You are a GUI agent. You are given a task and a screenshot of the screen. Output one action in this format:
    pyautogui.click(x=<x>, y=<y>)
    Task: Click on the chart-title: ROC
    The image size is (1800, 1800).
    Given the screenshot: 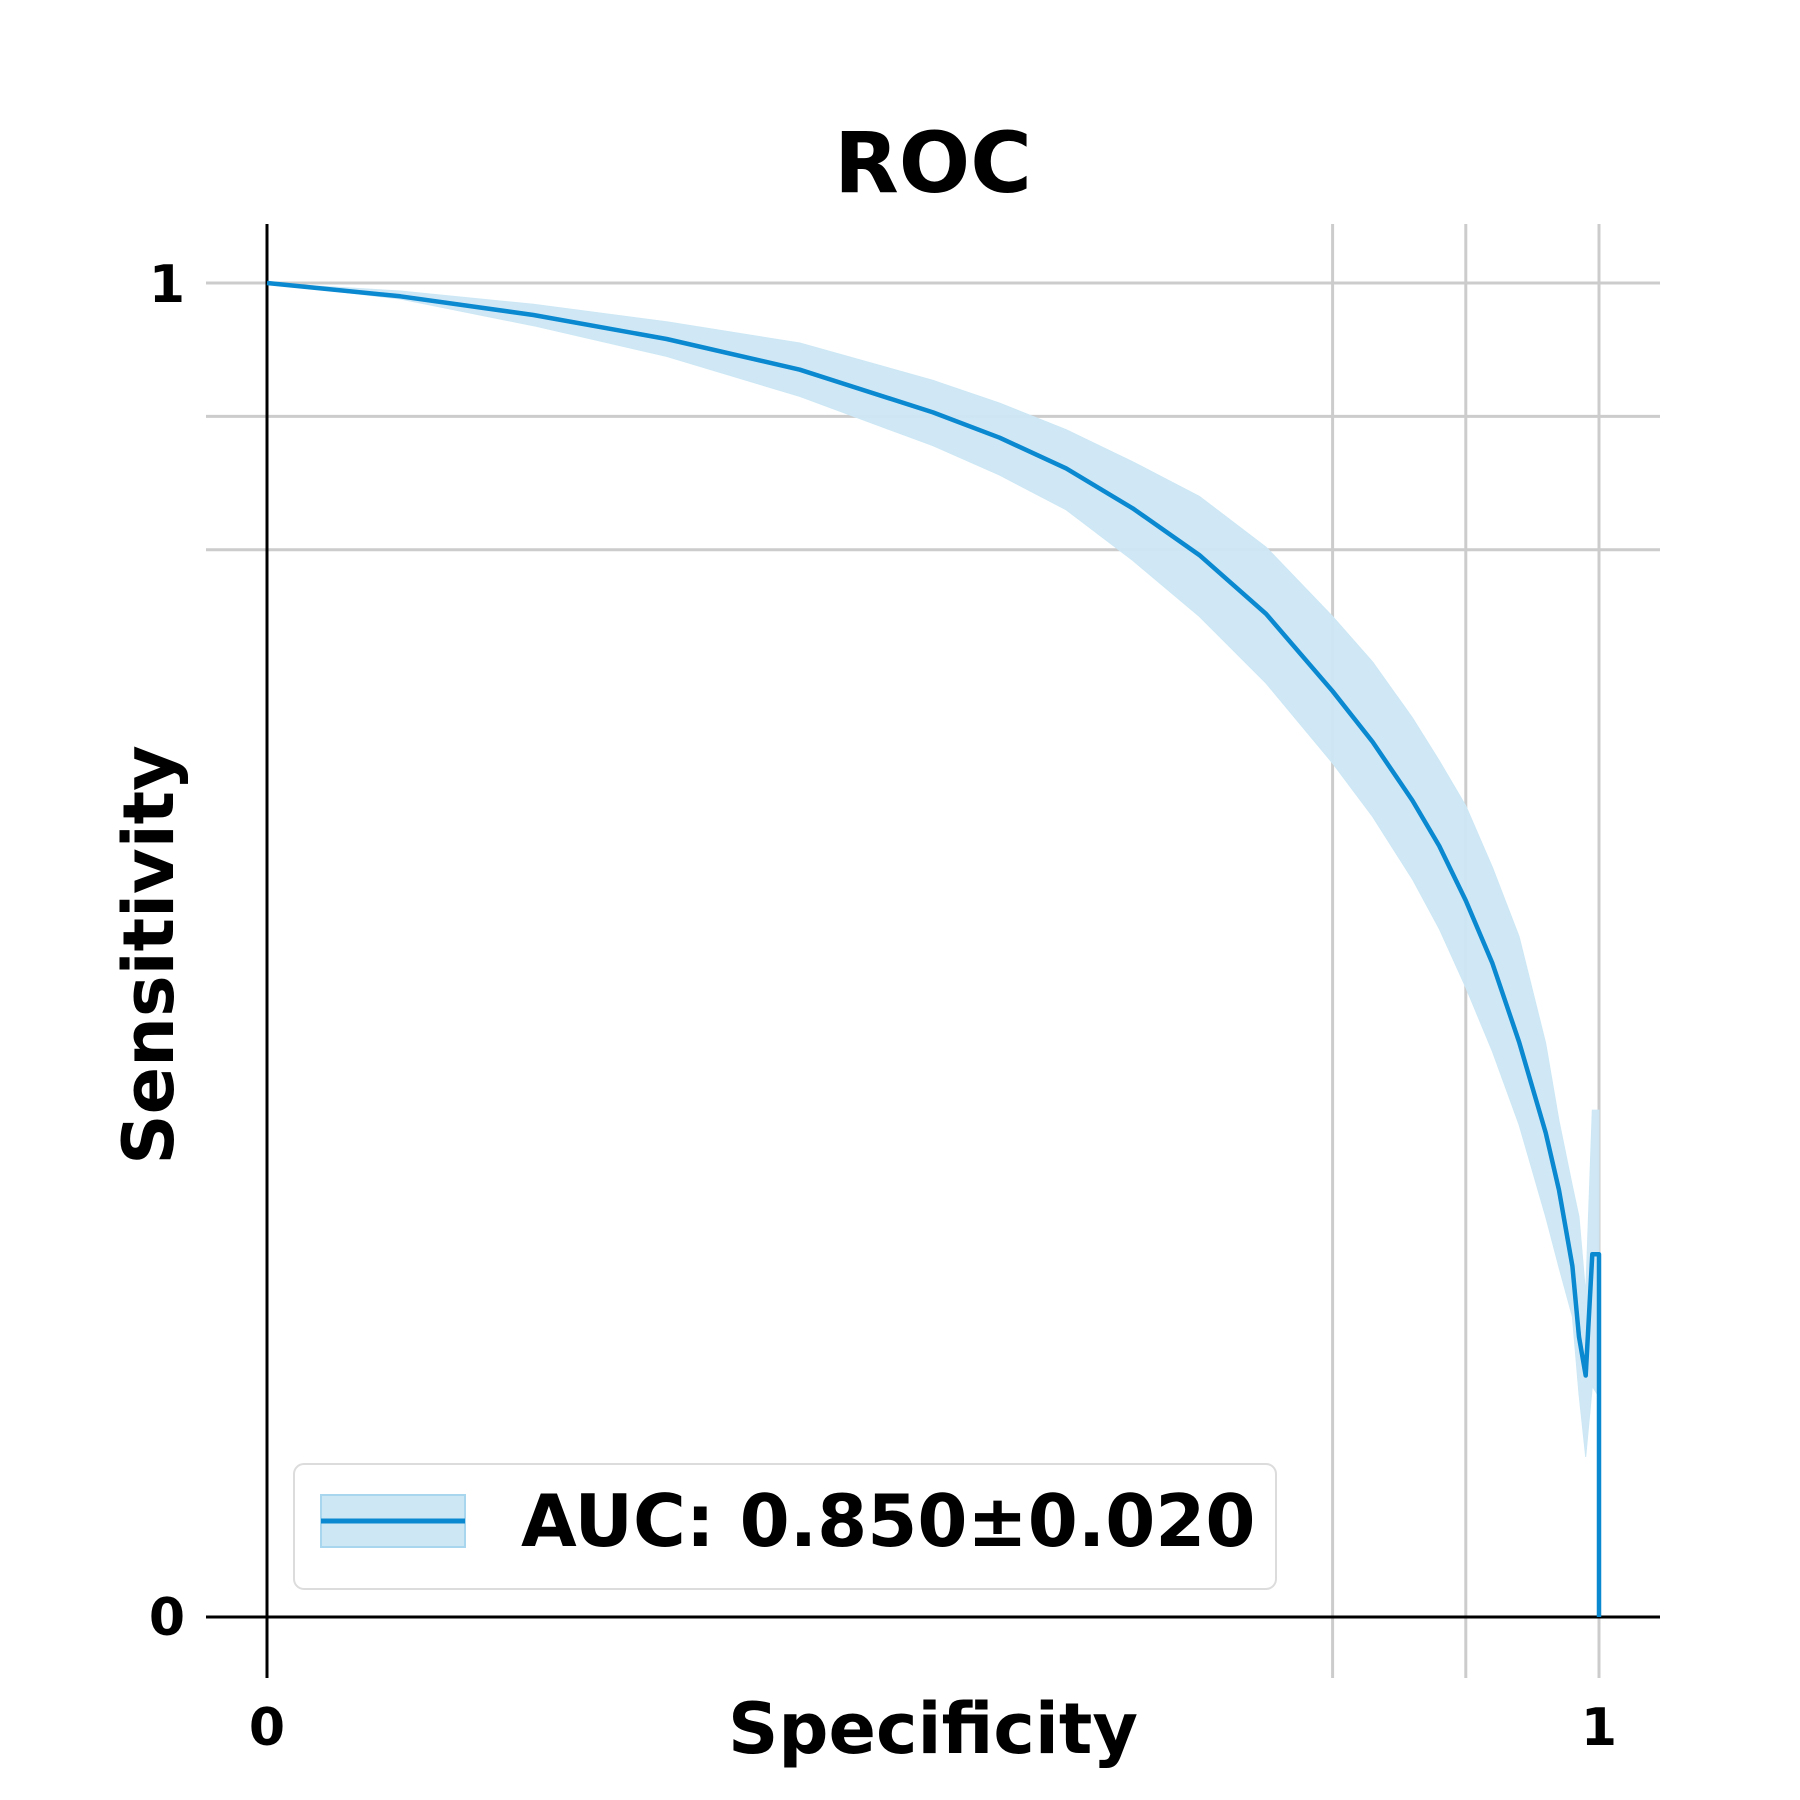 What is the action you would take?
    pyautogui.click(x=933, y=163)
    